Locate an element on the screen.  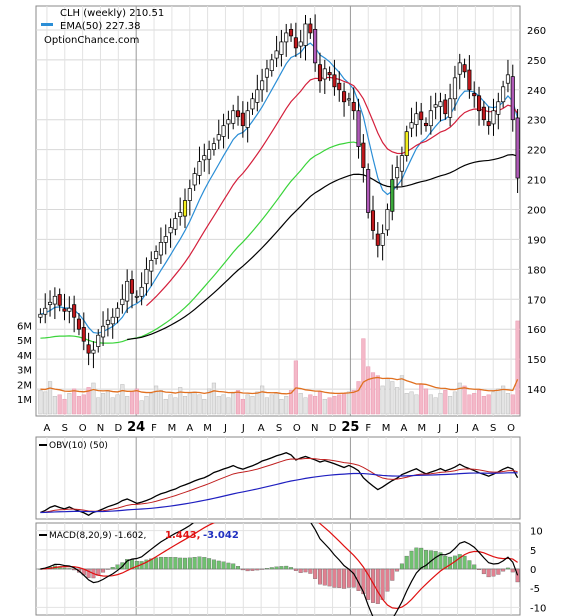
time-tick-label: M is located at coordinates (386, 428).